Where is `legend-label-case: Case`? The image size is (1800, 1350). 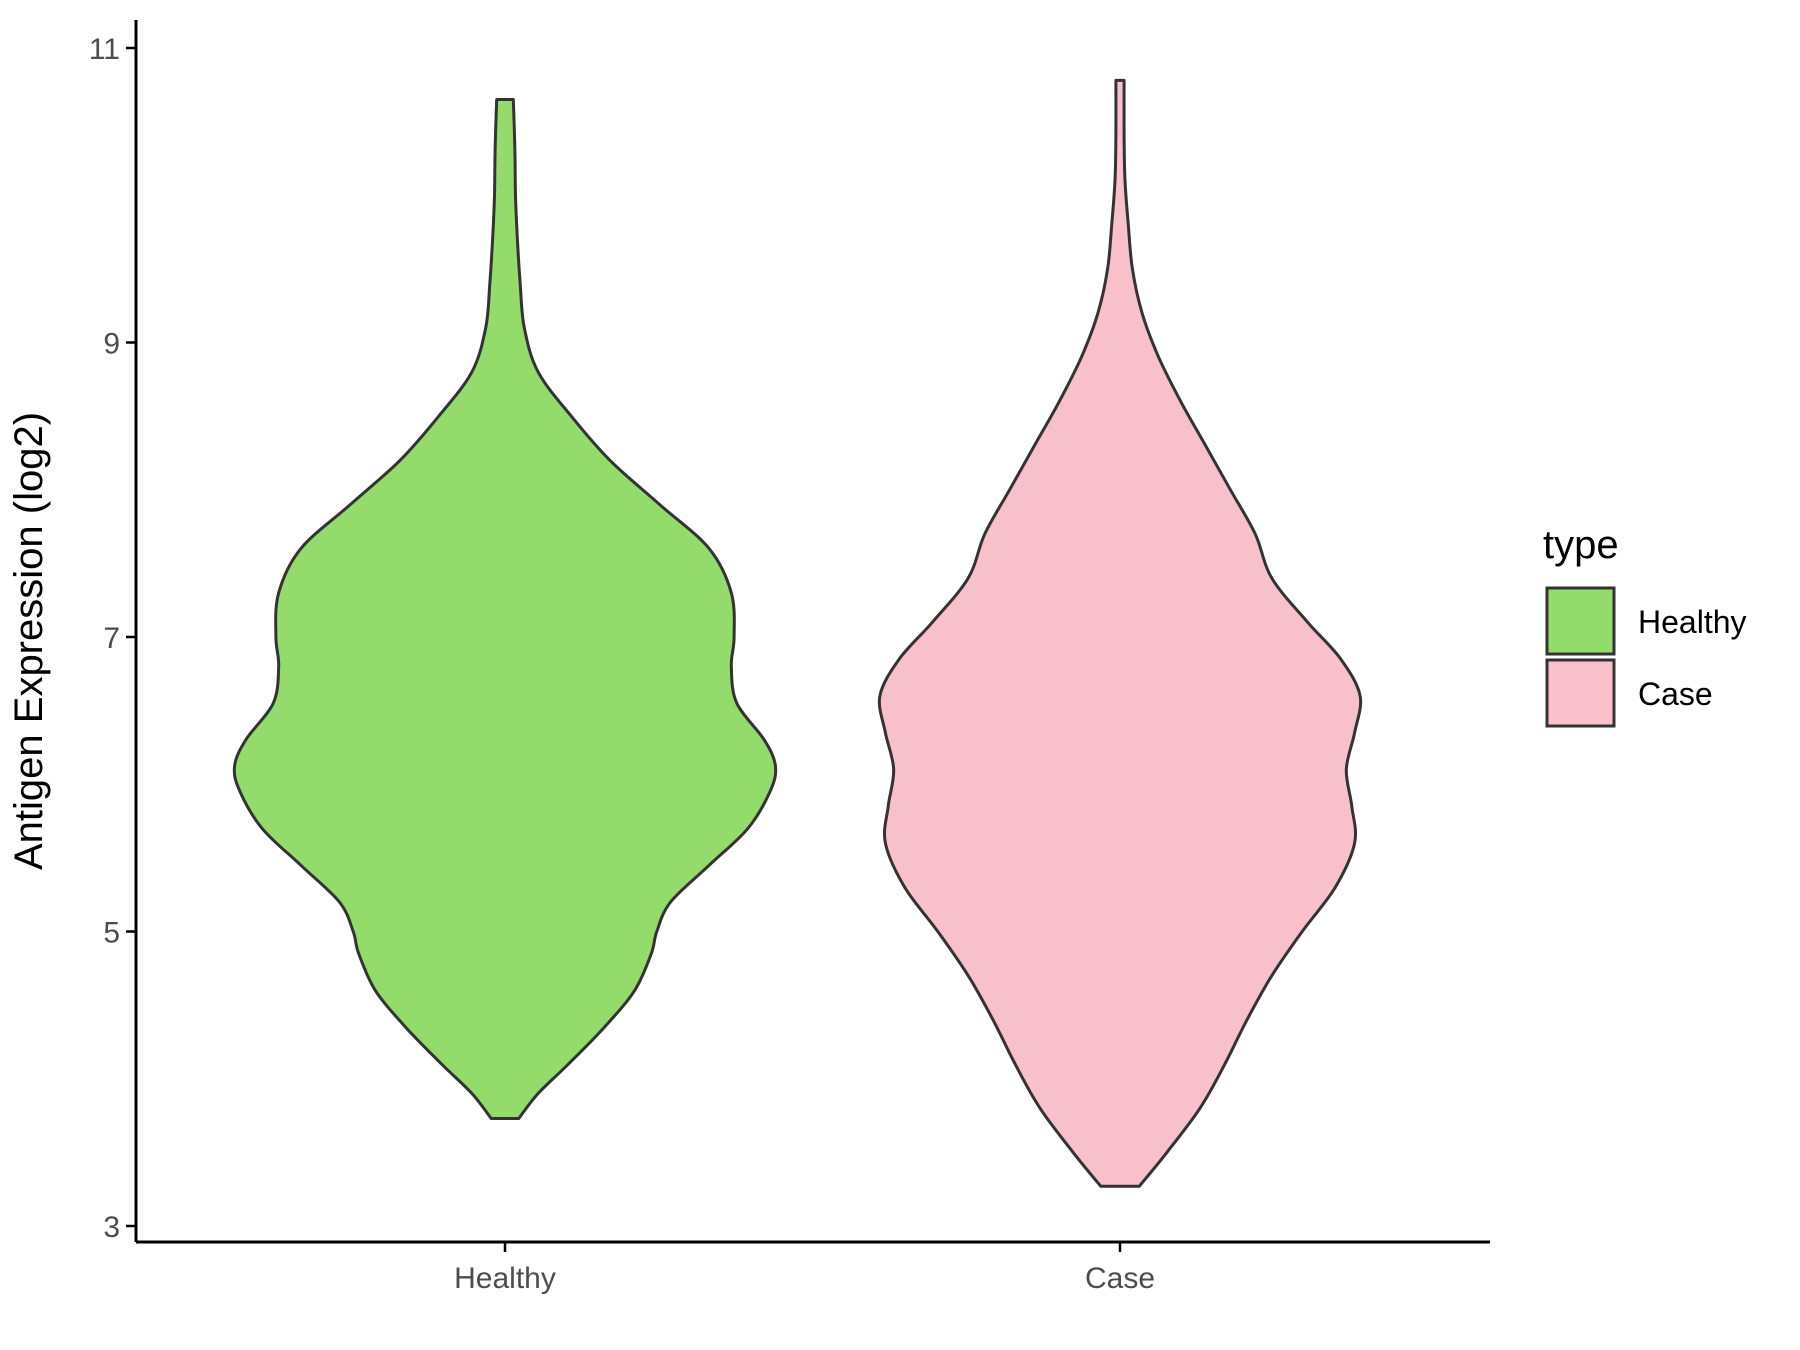
legend-label-case: Case is located at coordinates (1675, 694).